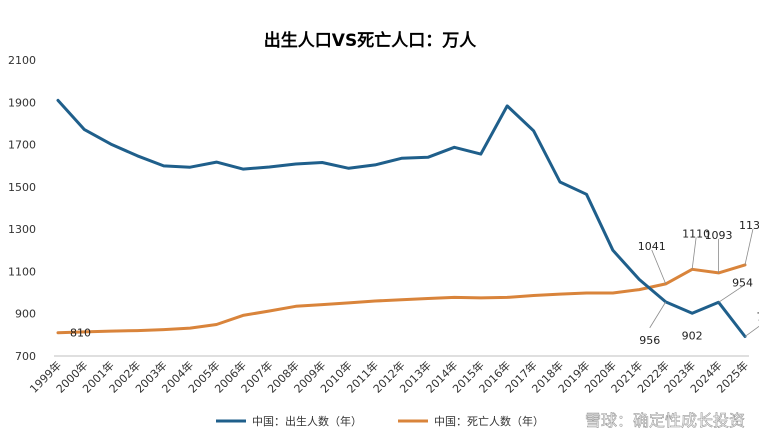  I want to click on y-tick-label: 1300, so click(22, 229).